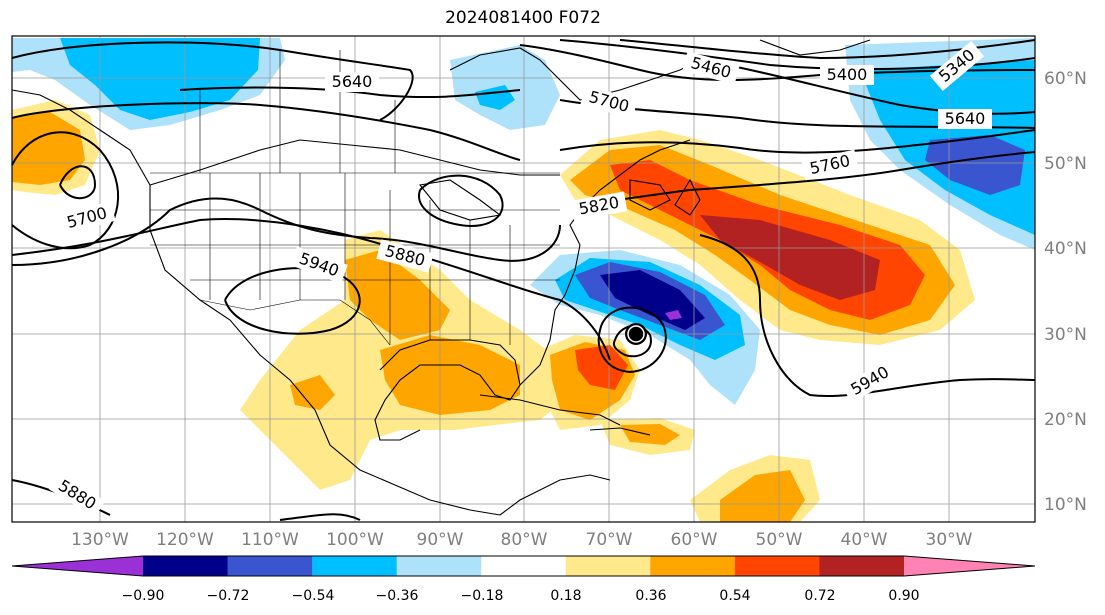  What do you see at coordinates (228, 596) in the screenshot?
I see `colorbar-tick-label: −0.72` at bounding box center [228, 596].